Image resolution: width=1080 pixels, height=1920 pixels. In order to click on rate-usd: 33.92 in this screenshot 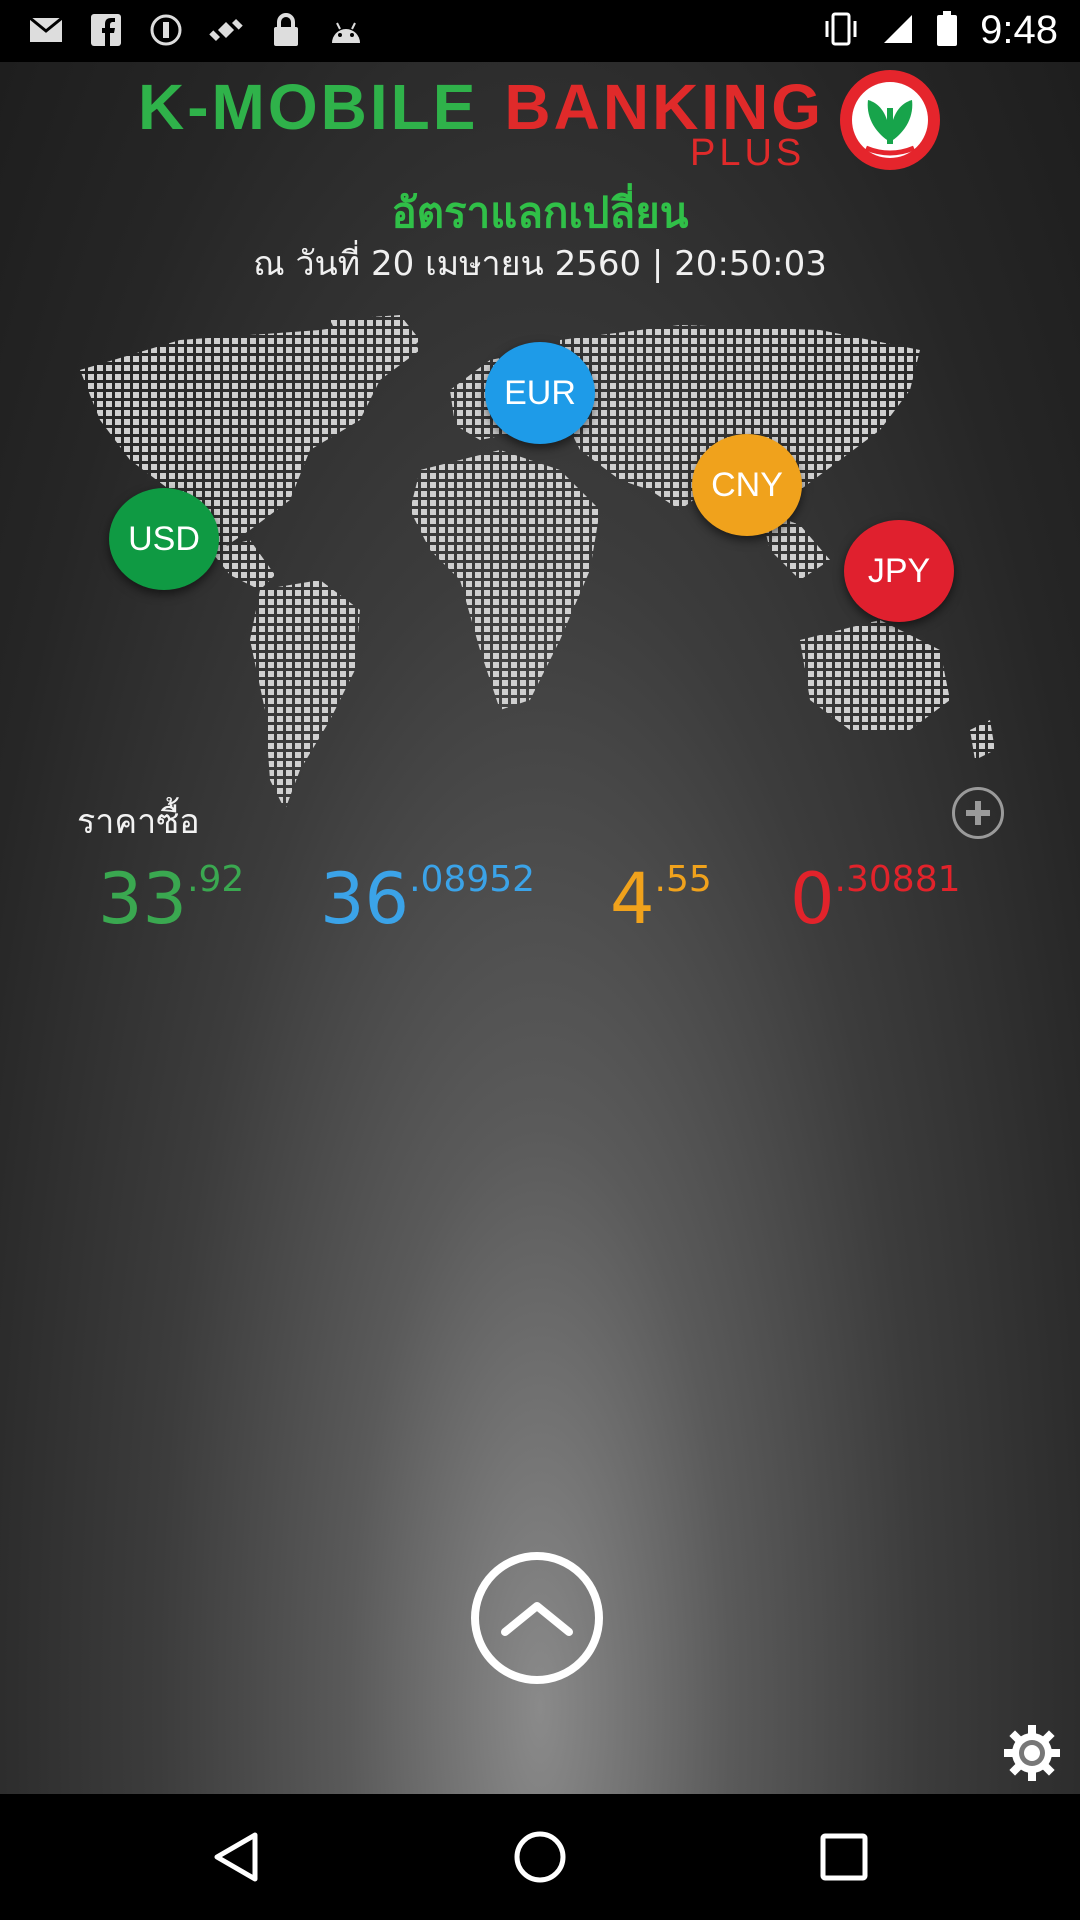, I will do `click(171, 899)`.